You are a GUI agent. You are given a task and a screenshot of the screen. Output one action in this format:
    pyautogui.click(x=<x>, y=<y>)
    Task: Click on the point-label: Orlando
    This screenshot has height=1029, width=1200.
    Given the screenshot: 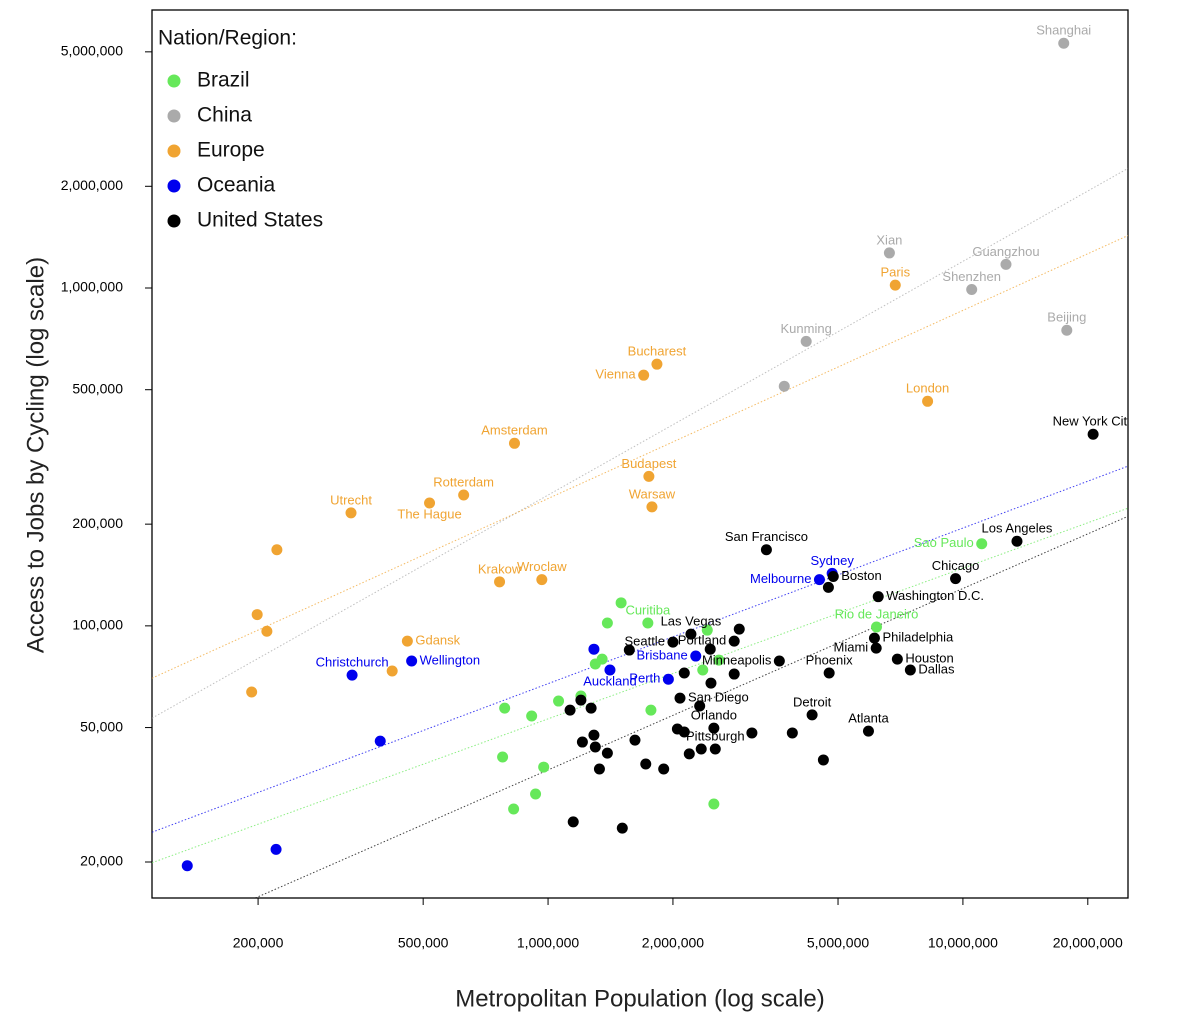 What is the action you would take?
    pyautogui.click(x=714, y=715)
    